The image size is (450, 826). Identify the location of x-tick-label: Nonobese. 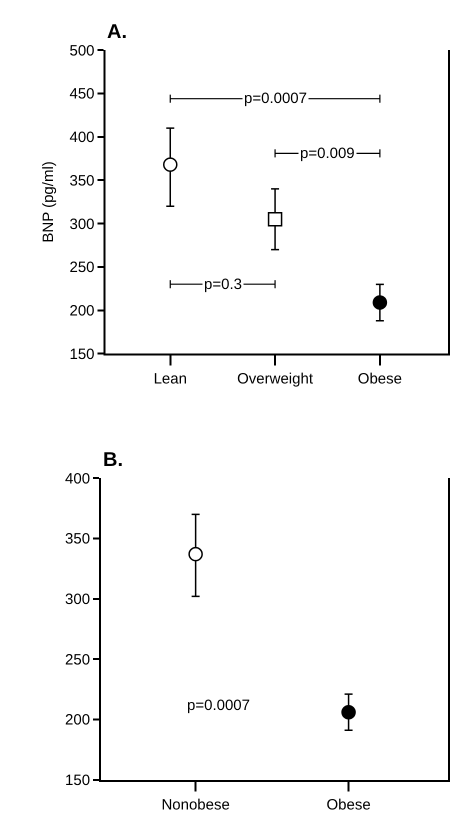
(195, 805).